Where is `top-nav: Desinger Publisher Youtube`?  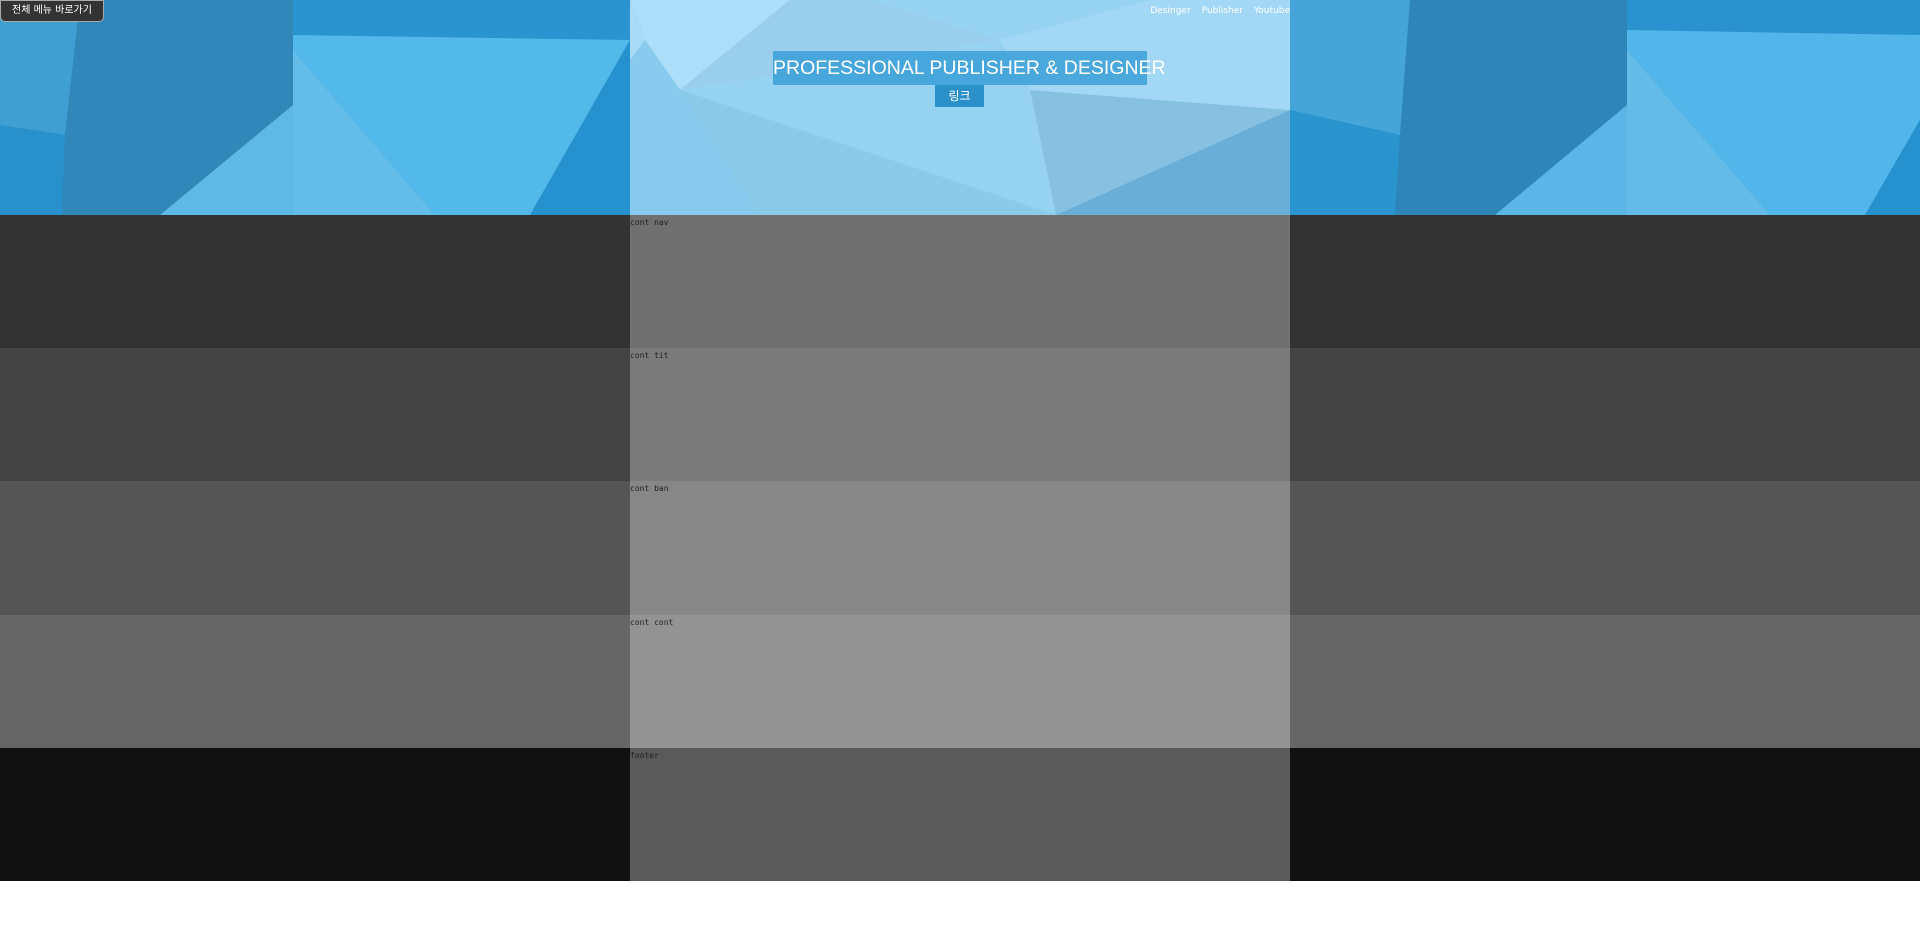
top-nav: Desinger Publisher Youtube is located at coordinates (1220, 11).